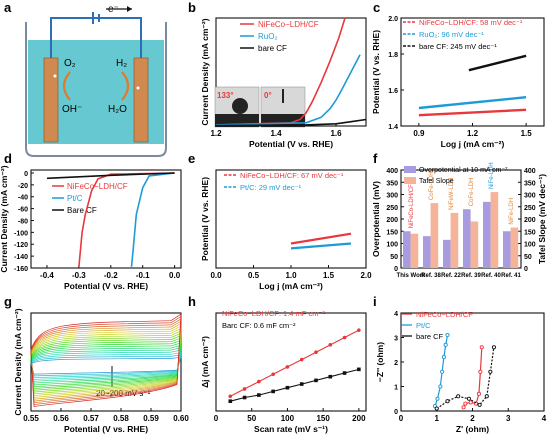 The image size is (550, 445). I want to click on panel-letter-a: a, so click(8, 7).